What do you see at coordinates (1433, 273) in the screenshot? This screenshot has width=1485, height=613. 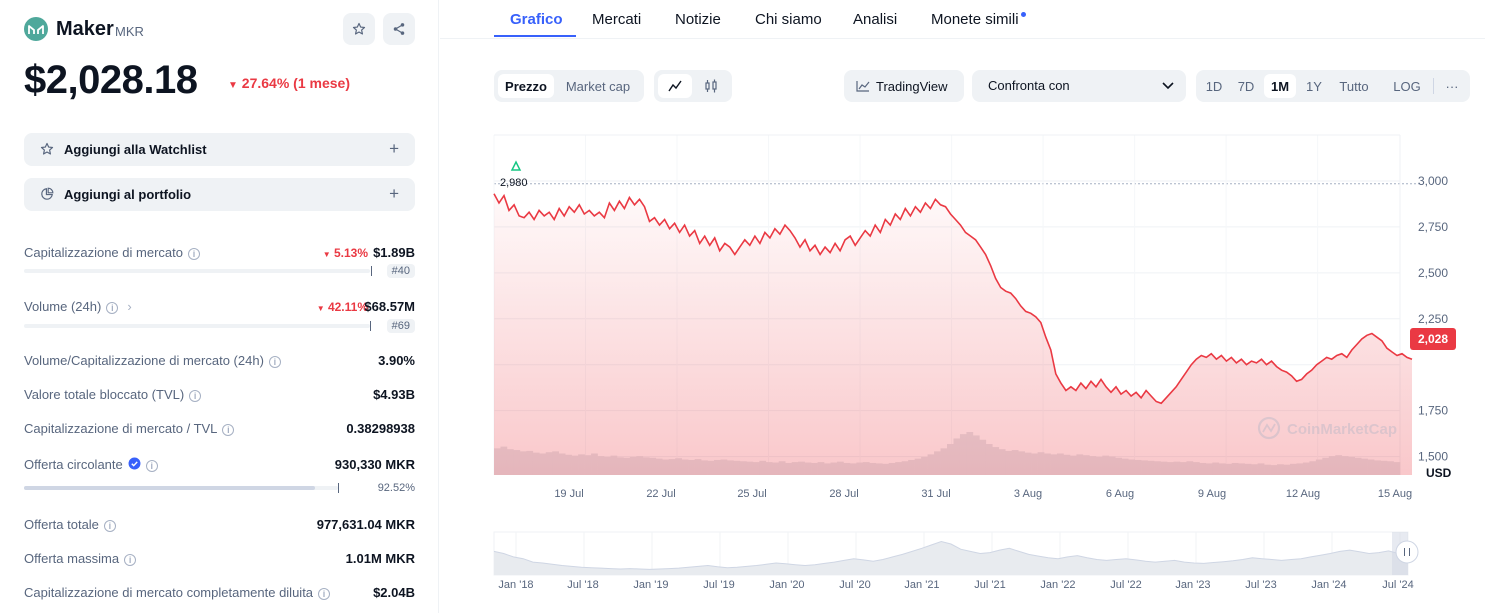 I see `y-tick-label: 2,500` at bounding box center [1433, 273].